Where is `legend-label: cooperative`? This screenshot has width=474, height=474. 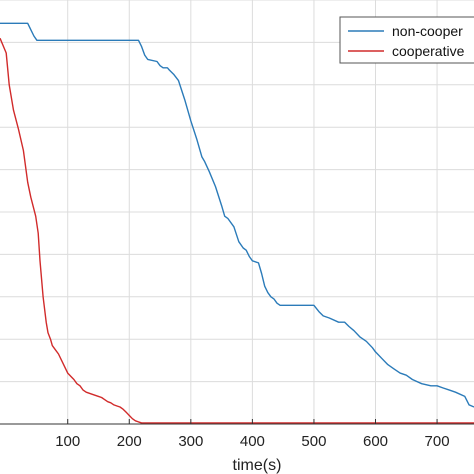
legend-label: cooperative is located at coordinates (428, 51).